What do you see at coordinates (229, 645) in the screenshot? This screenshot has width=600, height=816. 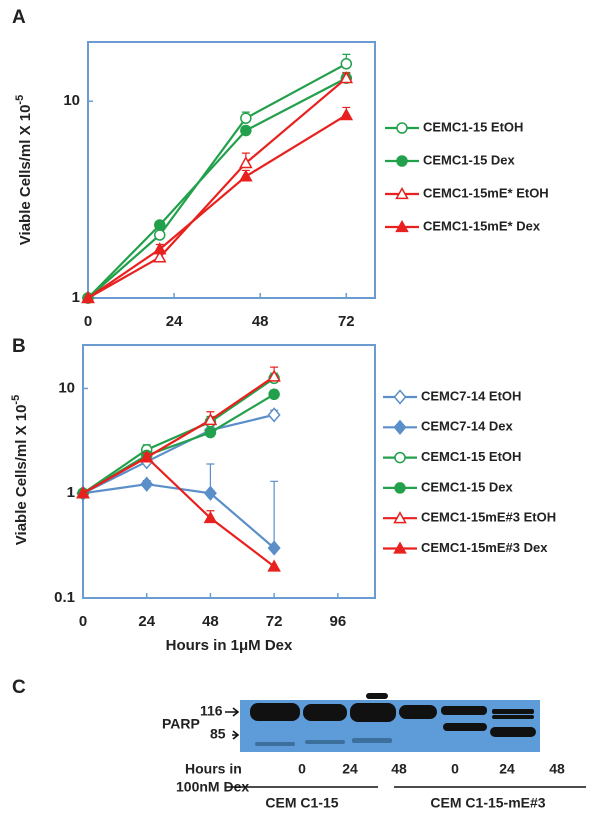 I see `x-axis-label: Hours in 1μM Dex` at bounding box center [229, 645].